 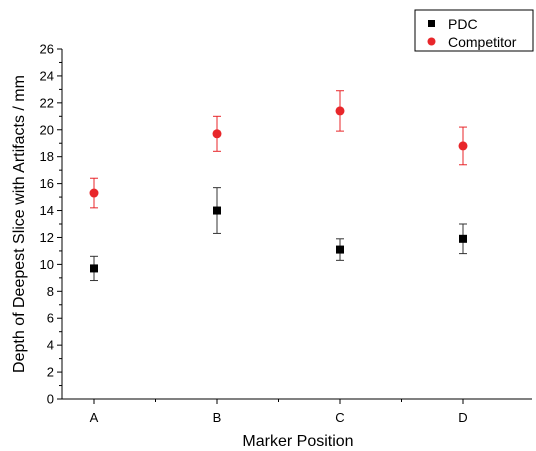 I want to click on data-point-competitor-d, so click(x=463, y=146).